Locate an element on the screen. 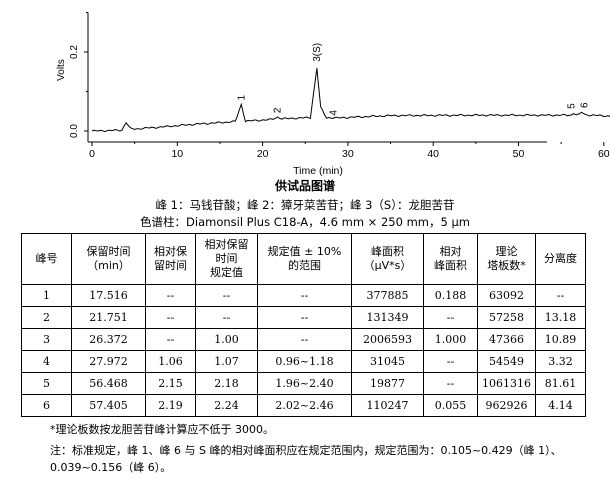 Image resolution: width=610 pixels, height=479 pixels. chromatogram-trace is located at coordinates (350, 100).